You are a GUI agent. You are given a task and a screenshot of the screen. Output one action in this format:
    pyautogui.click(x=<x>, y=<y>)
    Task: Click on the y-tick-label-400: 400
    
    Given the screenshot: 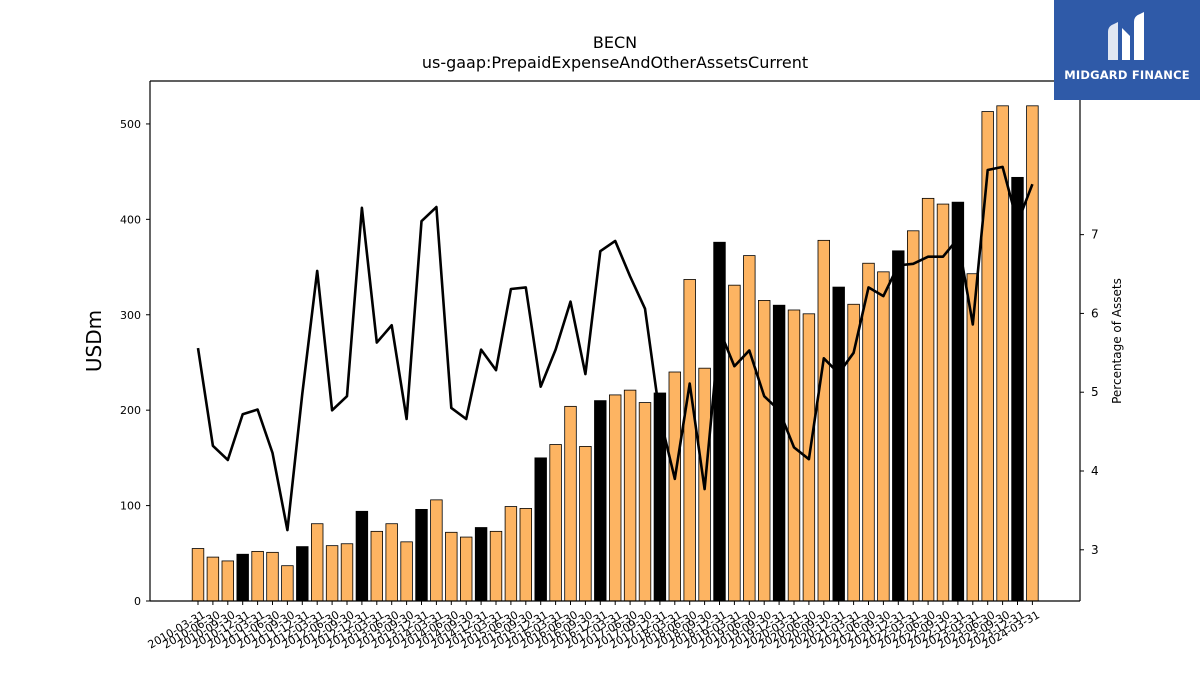 What is the action you would take?
    pyautogui.click(x=130, y=219)
    